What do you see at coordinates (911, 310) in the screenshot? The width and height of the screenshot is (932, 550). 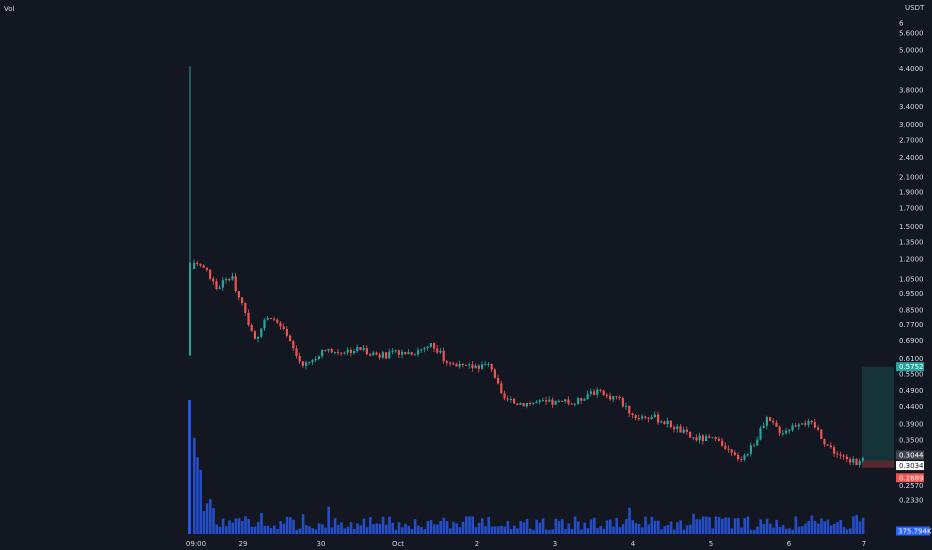 I see `price-tick-label: 0.8500` at bounding box center [911, 310].